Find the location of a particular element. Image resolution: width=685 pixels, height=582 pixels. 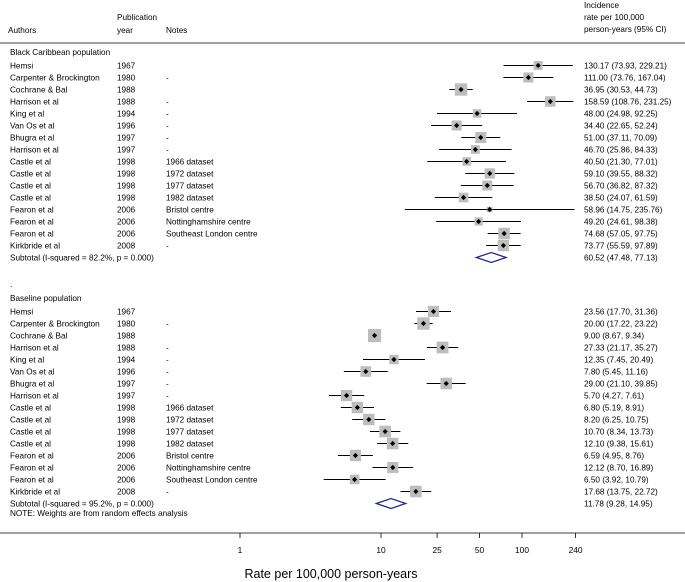

subtotal-label: Subtotal (I-squared = 82.2%, p = 0.000) is located at coordinates (82, 258).